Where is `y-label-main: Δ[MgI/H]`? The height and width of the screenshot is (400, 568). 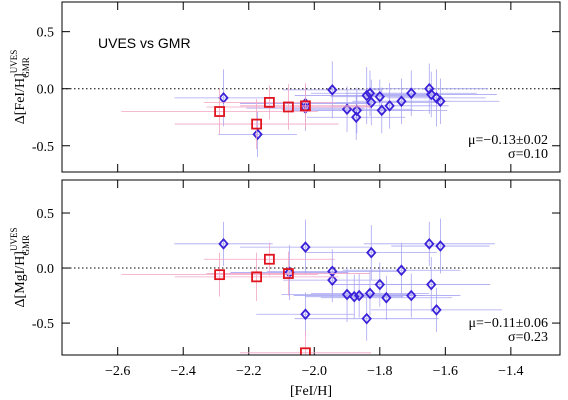
y-label-main: Δ[MgI/H] is located at coordinates (20, 279).